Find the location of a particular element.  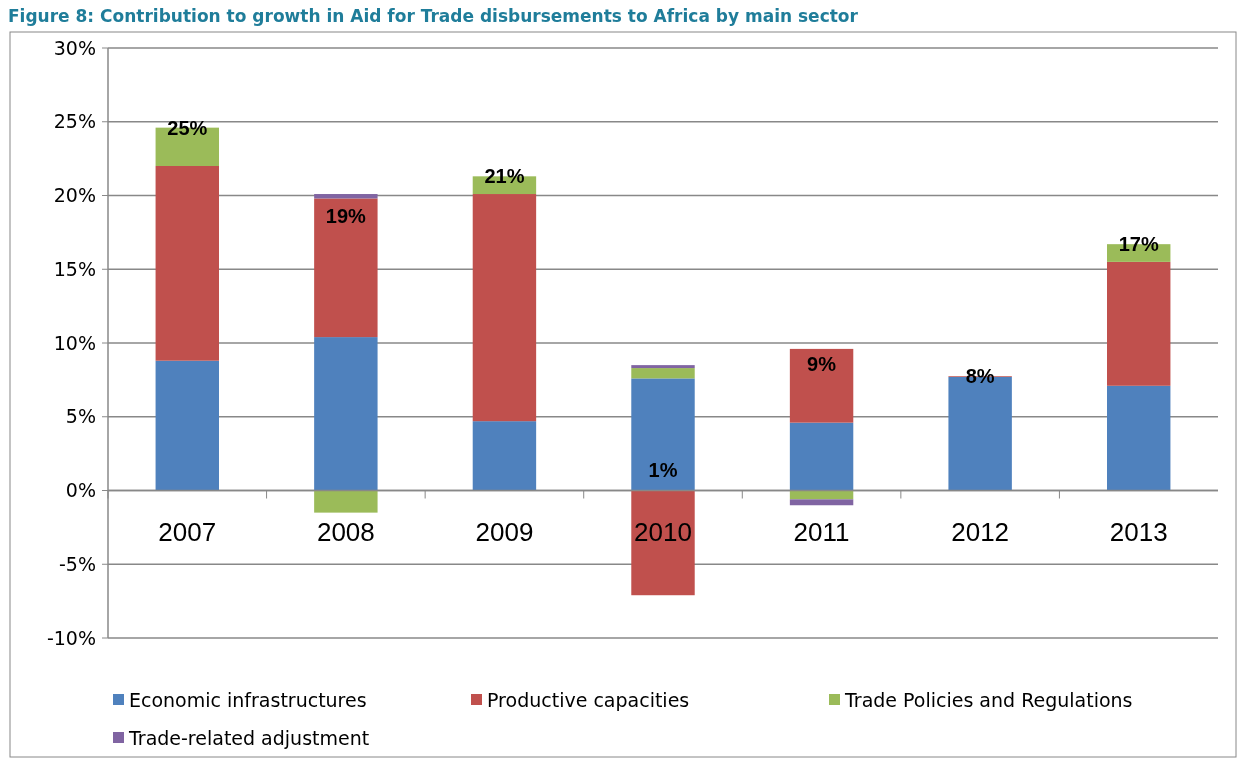

x-tick-label: 2012 is located at coordinates (980, 531).